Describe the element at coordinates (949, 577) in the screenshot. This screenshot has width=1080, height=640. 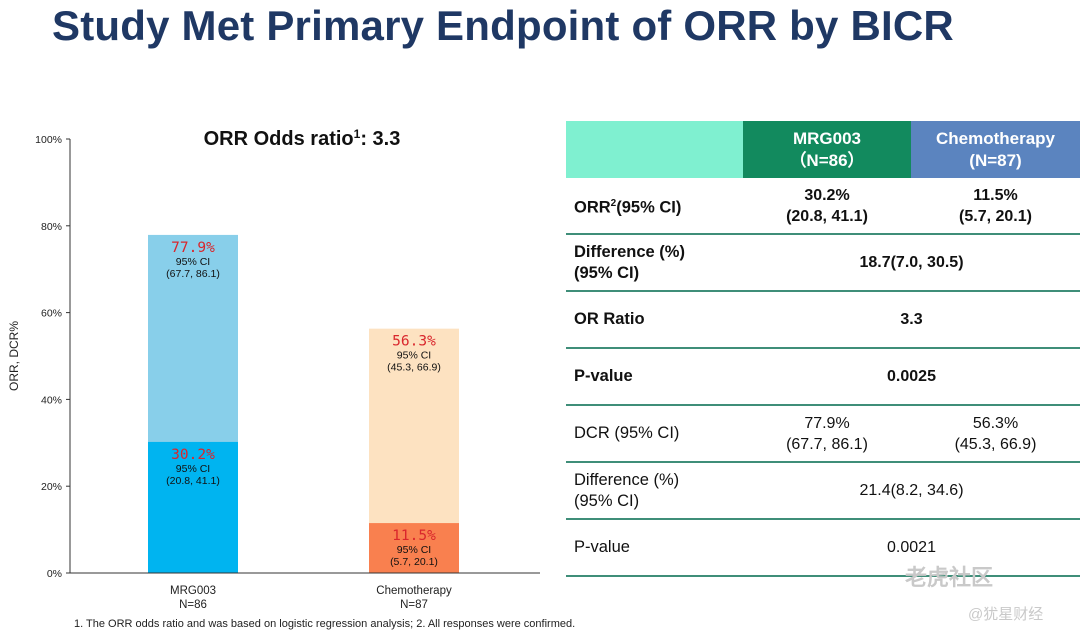
I see `watermark: 老虎社区` at that location.